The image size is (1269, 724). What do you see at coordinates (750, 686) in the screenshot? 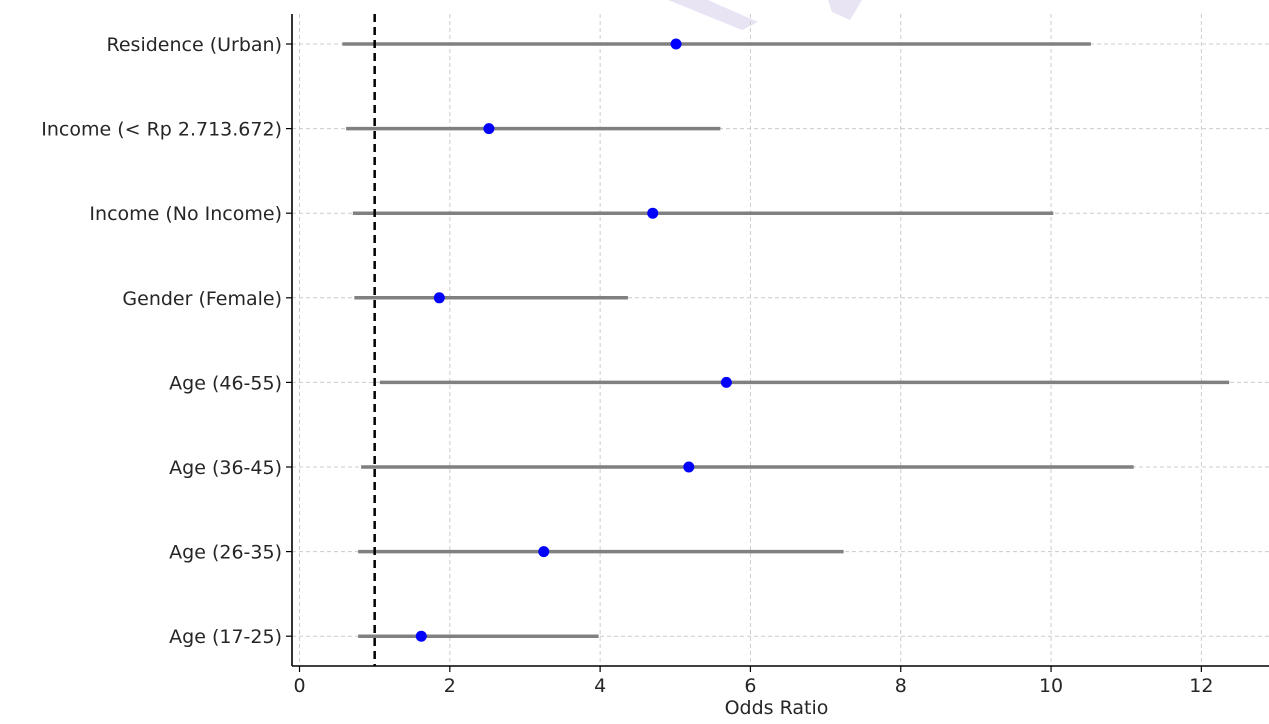
I see `x-tick-label-3: 6` at bounding box center [750, 686].